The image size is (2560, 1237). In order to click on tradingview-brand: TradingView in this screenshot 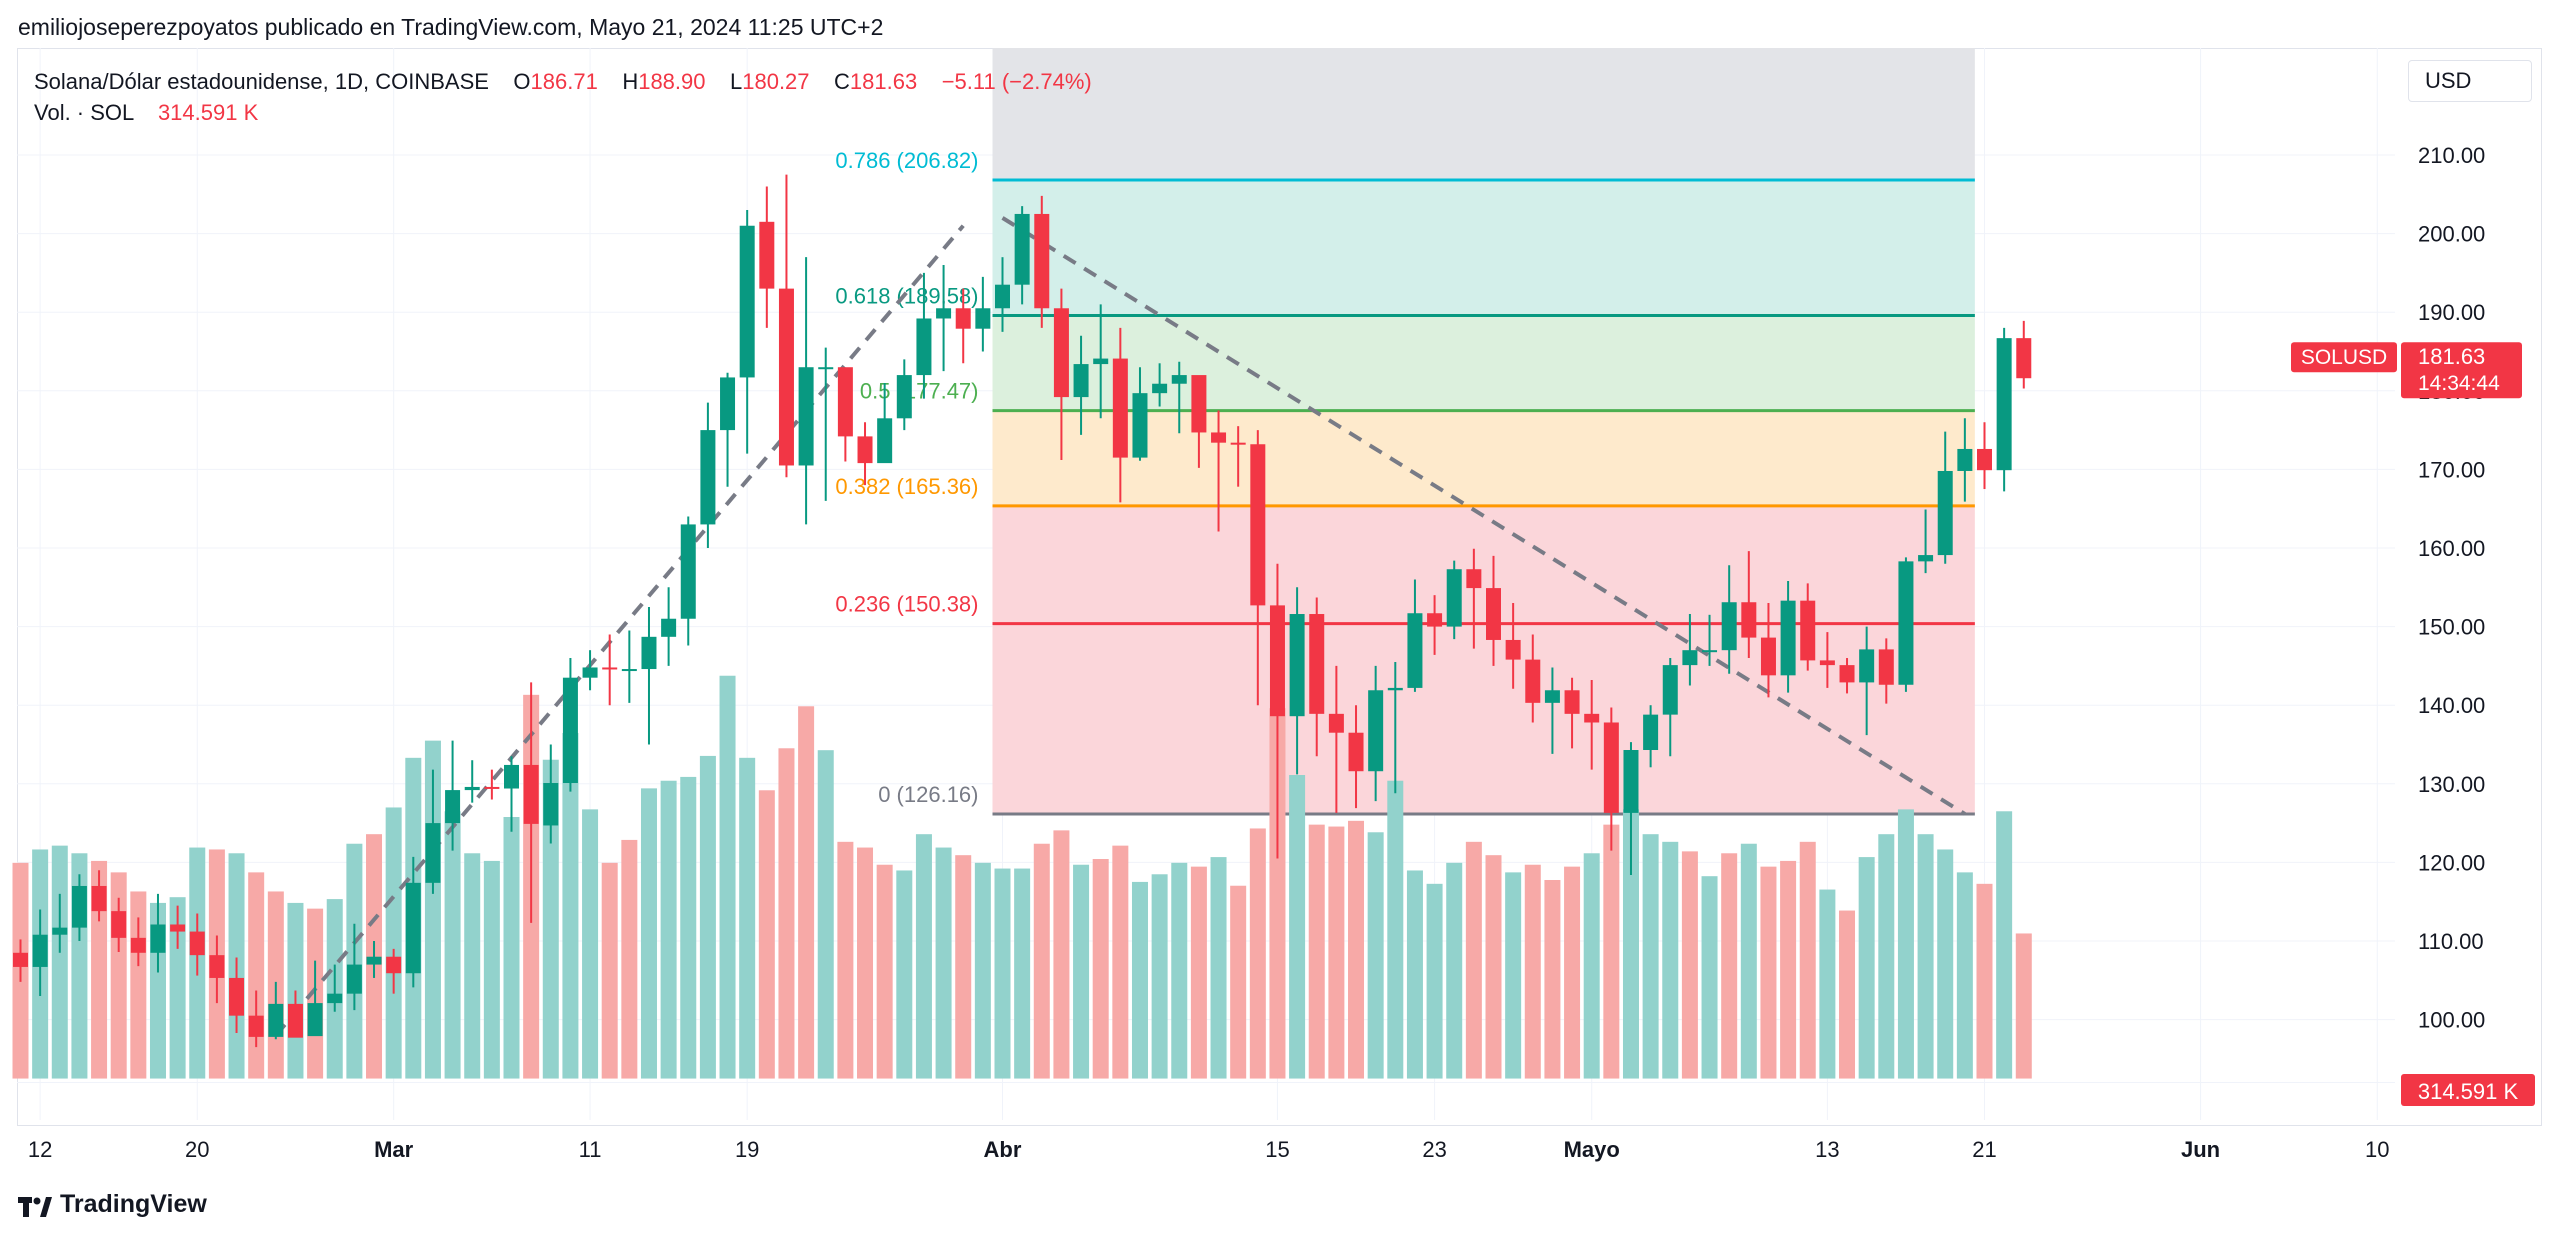, I will do `click(133, 1204)`.